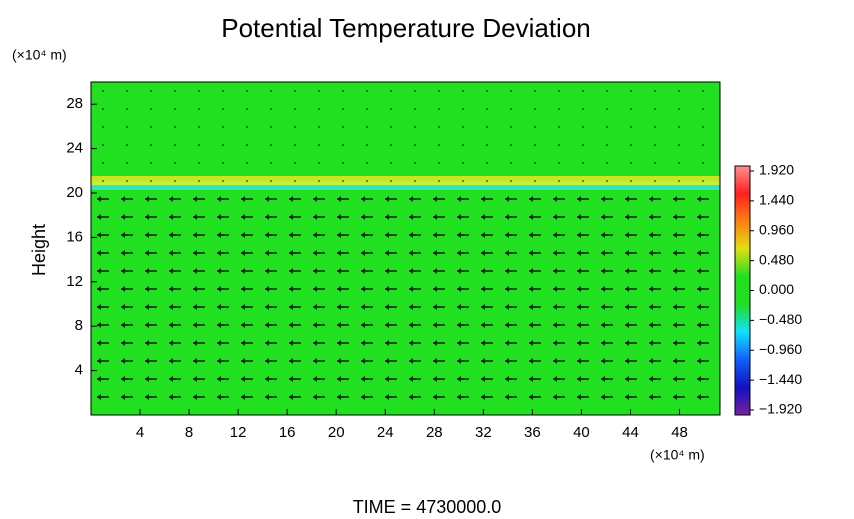  What do you see at coordinates (776, 170) in the screenshot?
I see `colorbar-tick-label: 1.920` at bounding box center [776, 170].